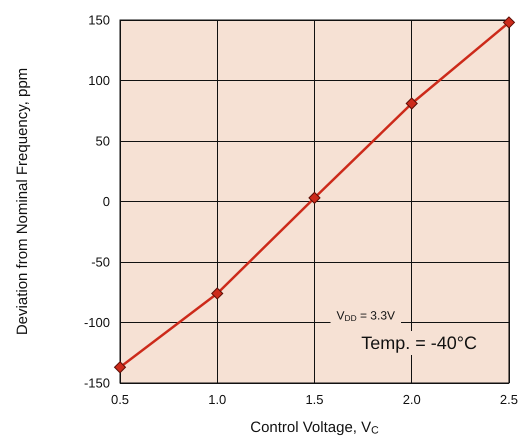 The width and height of the screenshot is (521, 445). I want to click on x-tick-label: 1.5, so click(314, 399).